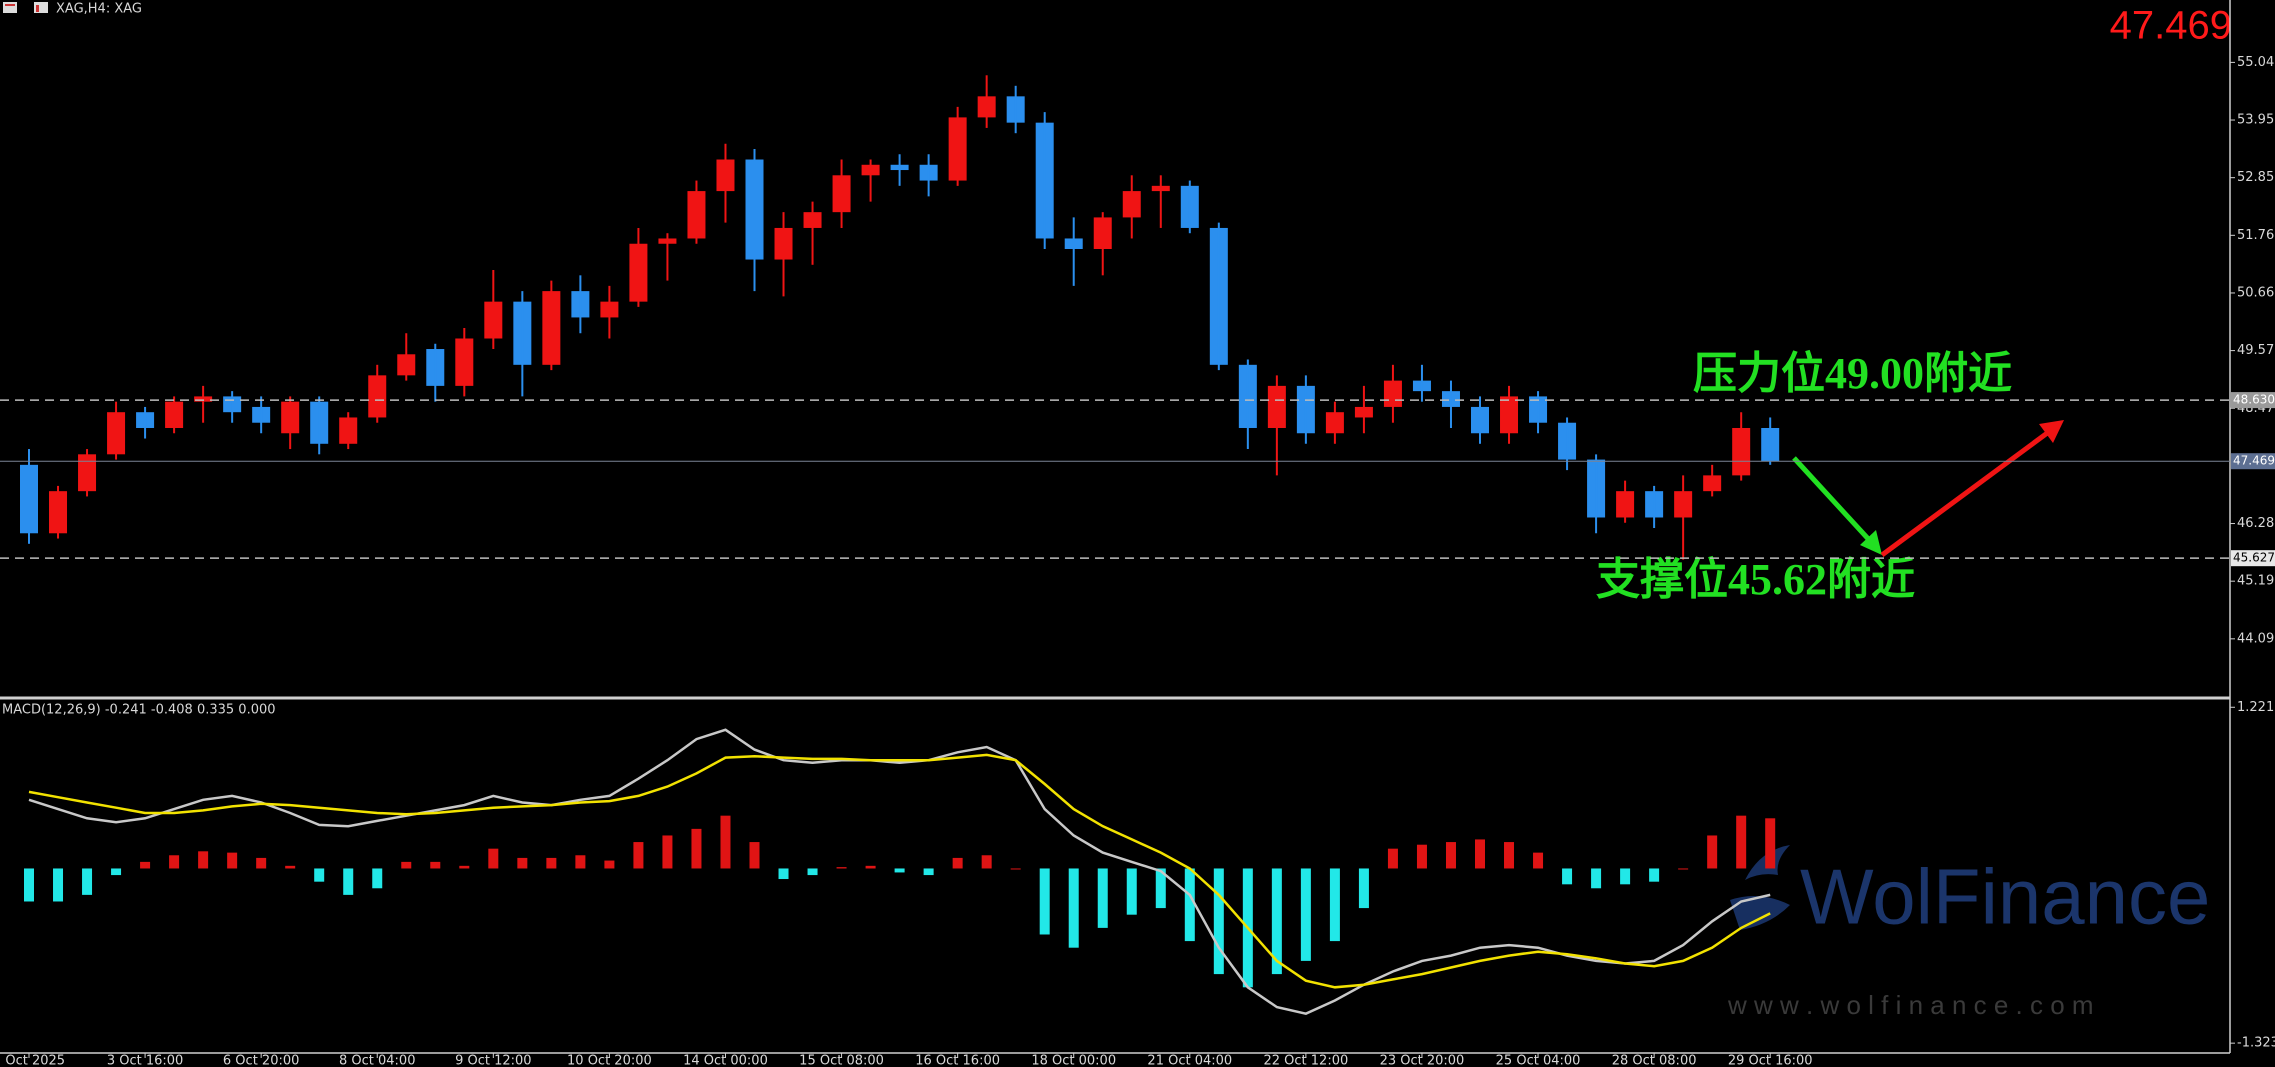  I want to click on level-label: 48.630, so click(2254, 400).